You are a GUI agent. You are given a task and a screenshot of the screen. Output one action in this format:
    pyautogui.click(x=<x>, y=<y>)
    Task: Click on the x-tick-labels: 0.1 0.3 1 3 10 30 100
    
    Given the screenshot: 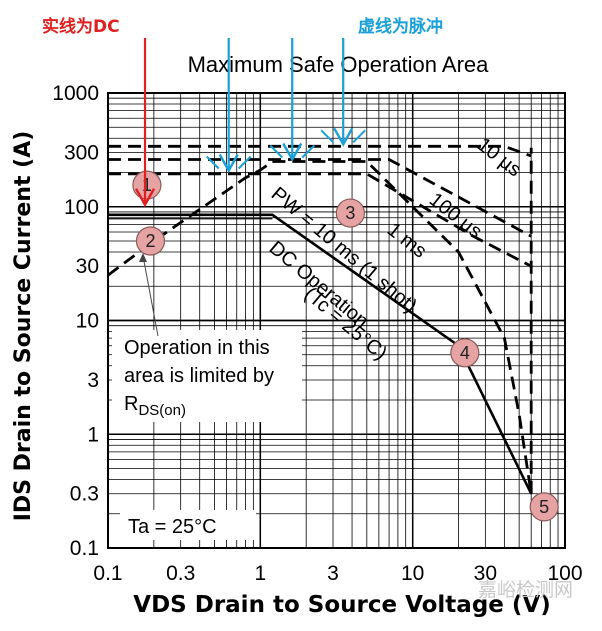 What is the action you would take?
    pyautogui.click(x=337, y=573)
    